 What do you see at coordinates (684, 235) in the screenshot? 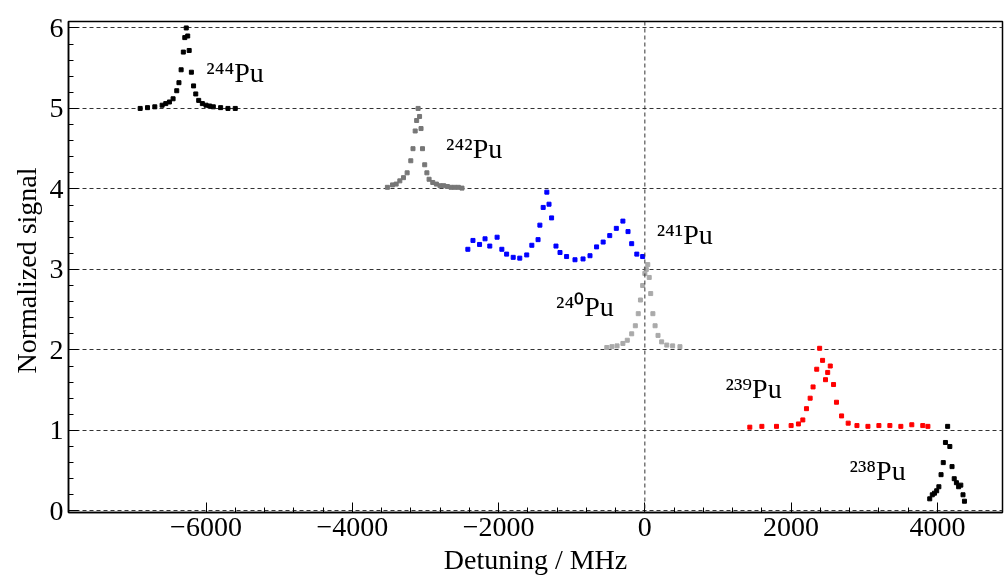
I see `series-label: ²⁴¹Pu` at bounding box center [684, 235].